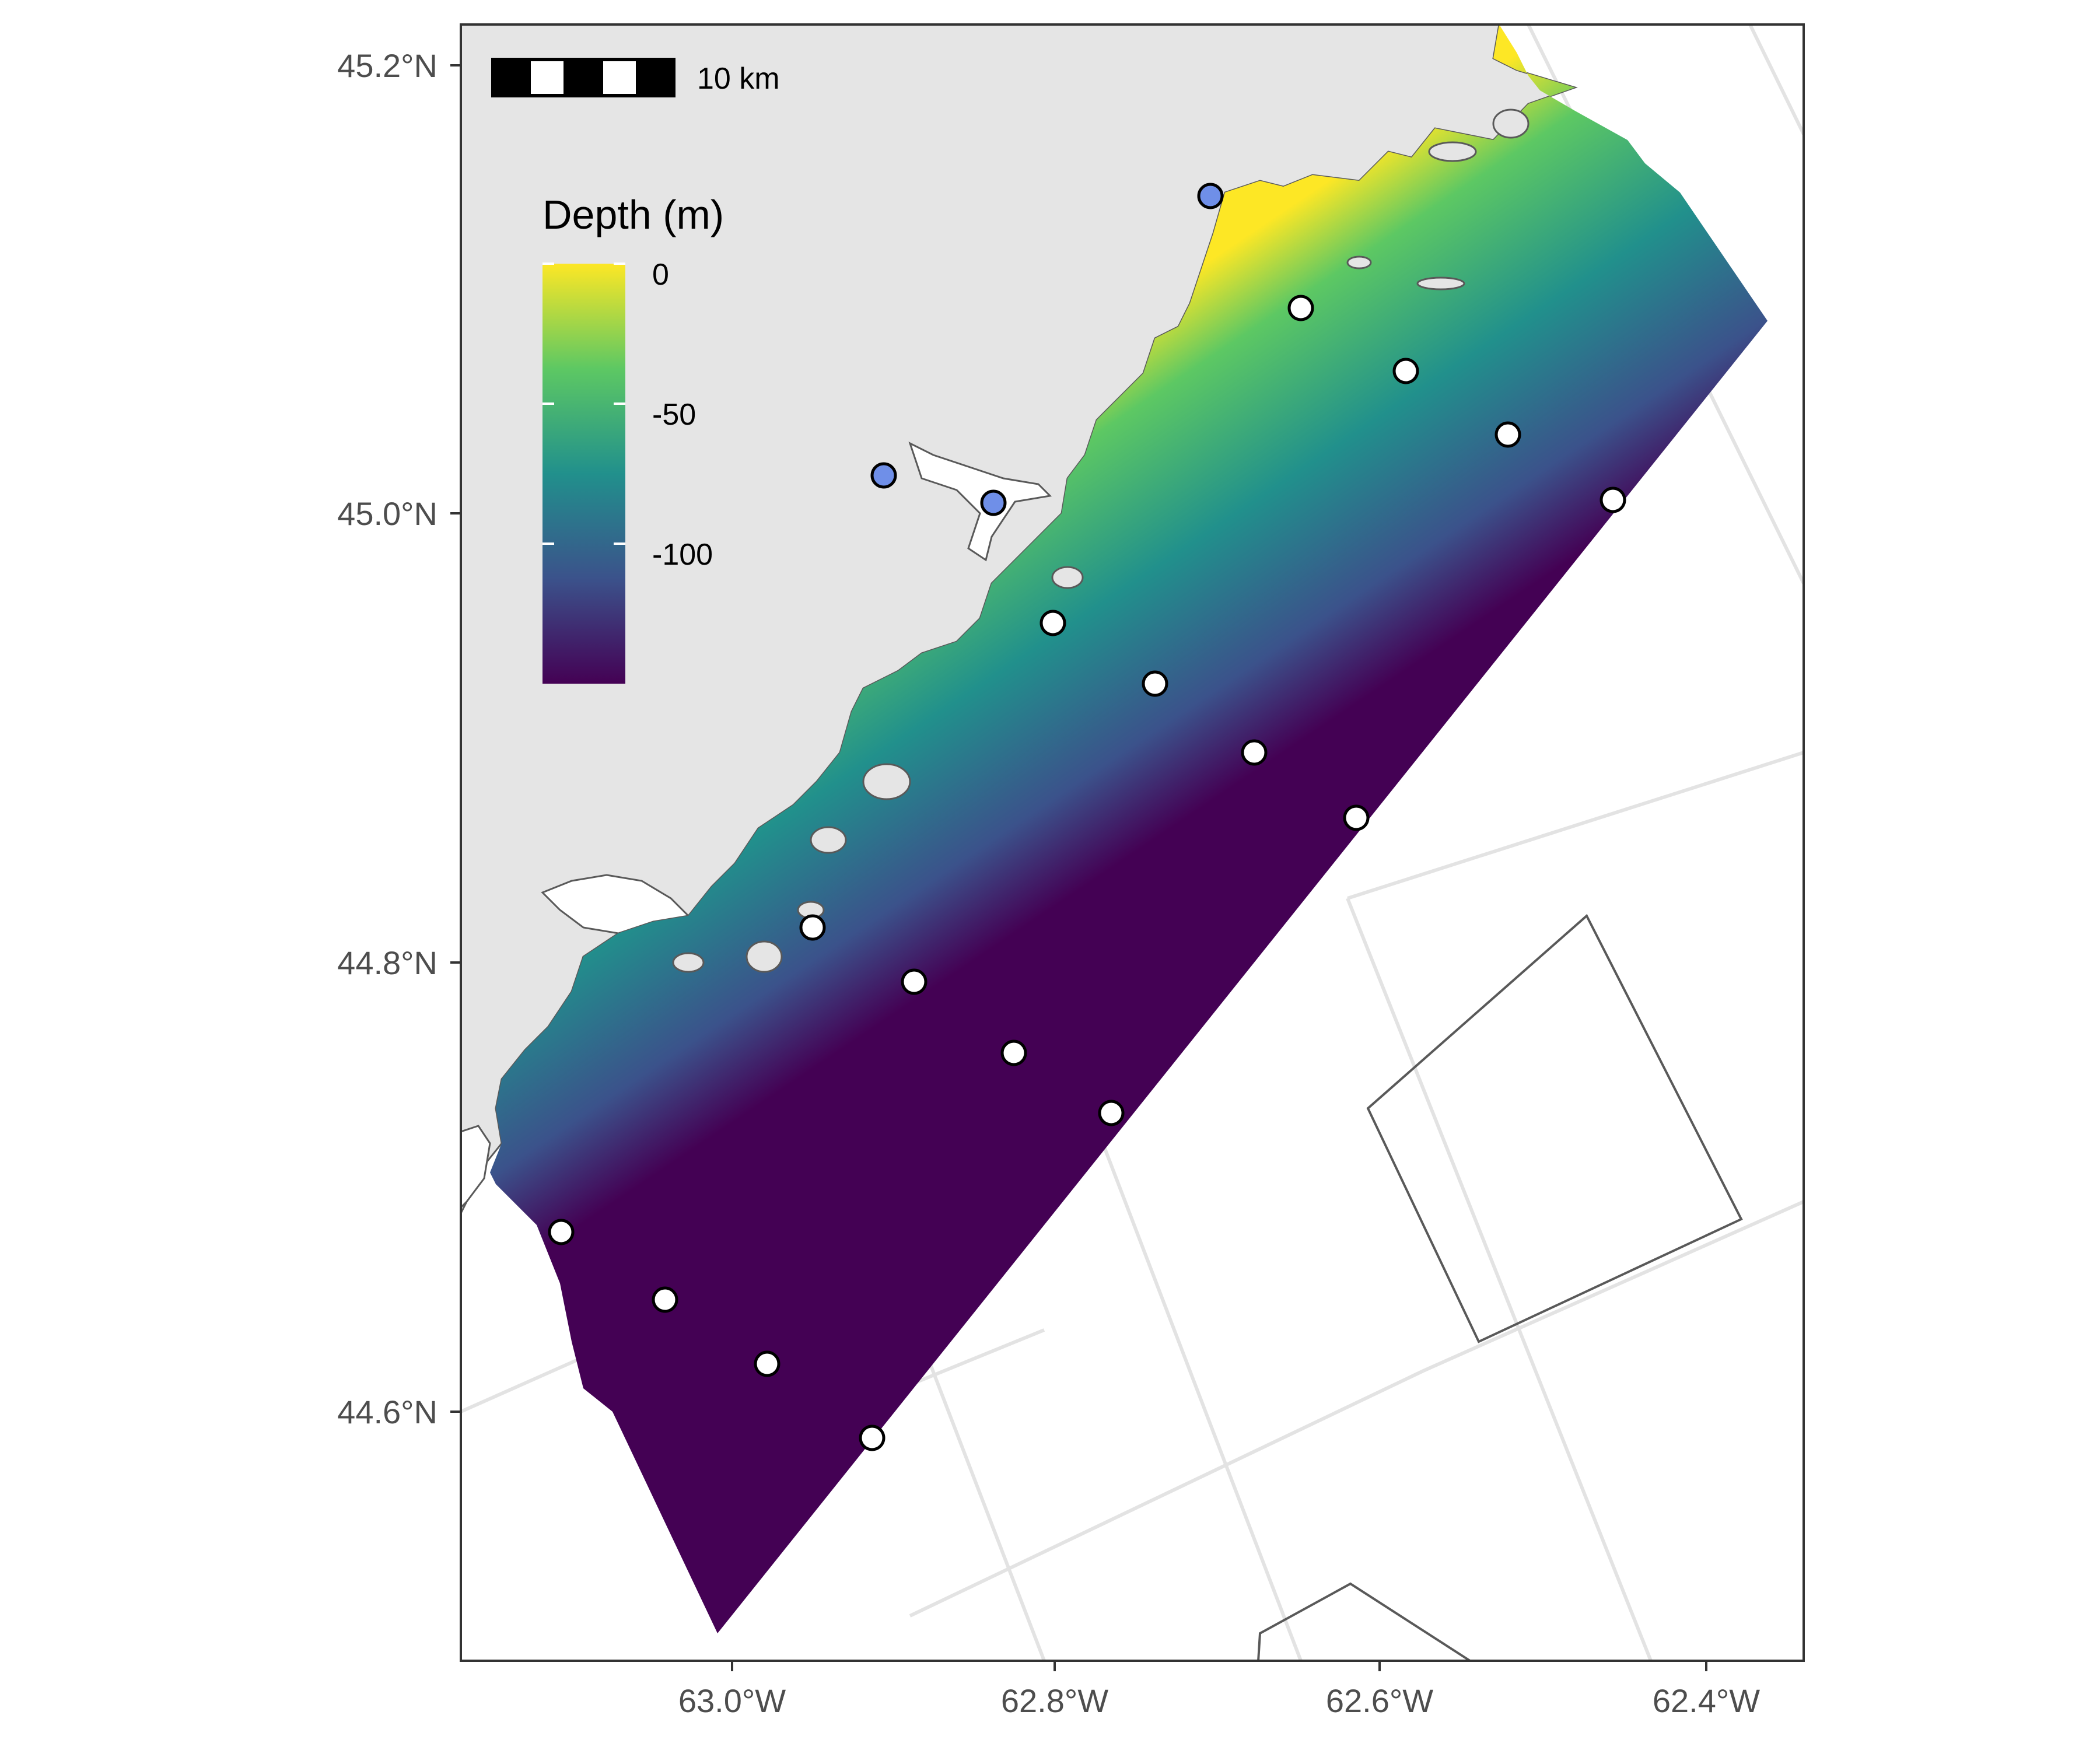 The image size is (2100, 1750). Describe the element at coordinates (738, 79) in the screenshot. I see `scale-bar-label: 10 km` at that location.